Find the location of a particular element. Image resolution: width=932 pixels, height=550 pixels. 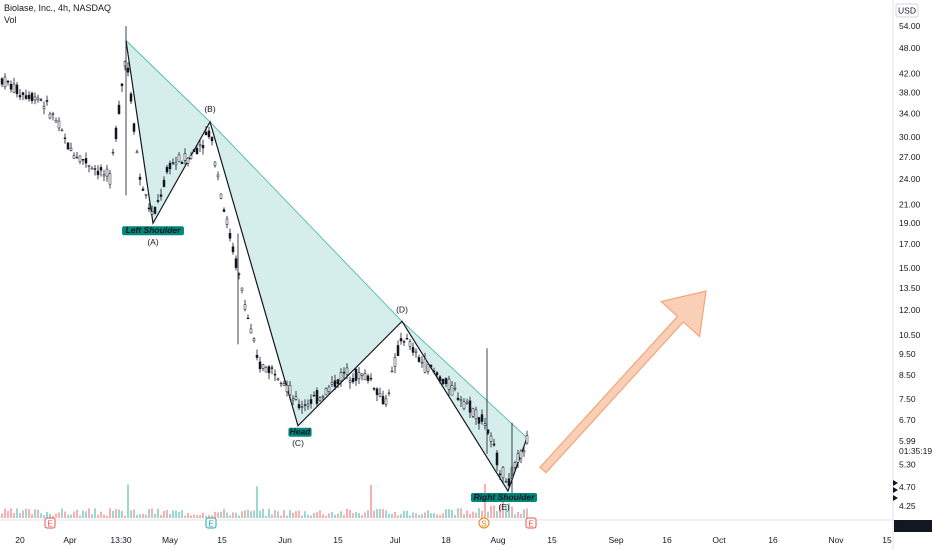

volume-indicator-label: Vol is located at coordinates (10, 20).